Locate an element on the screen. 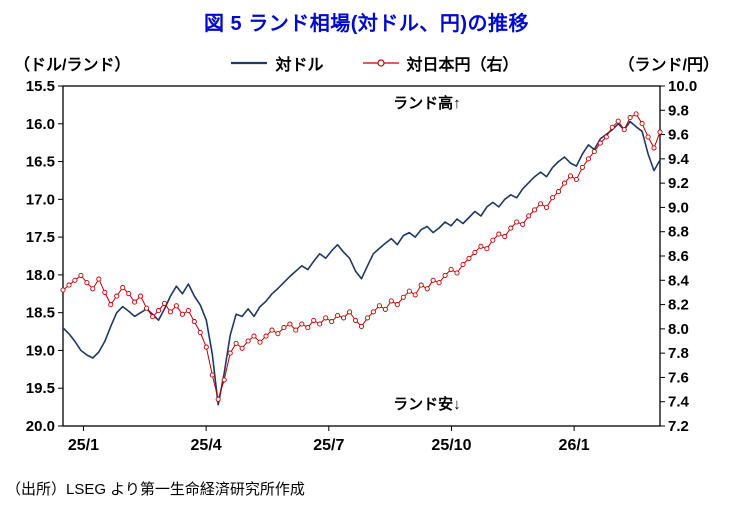 Image resolution: width=733 pixels, height=520 pixels. right-axis-tick-label: 8.8 is located at coordinates (678, 232).